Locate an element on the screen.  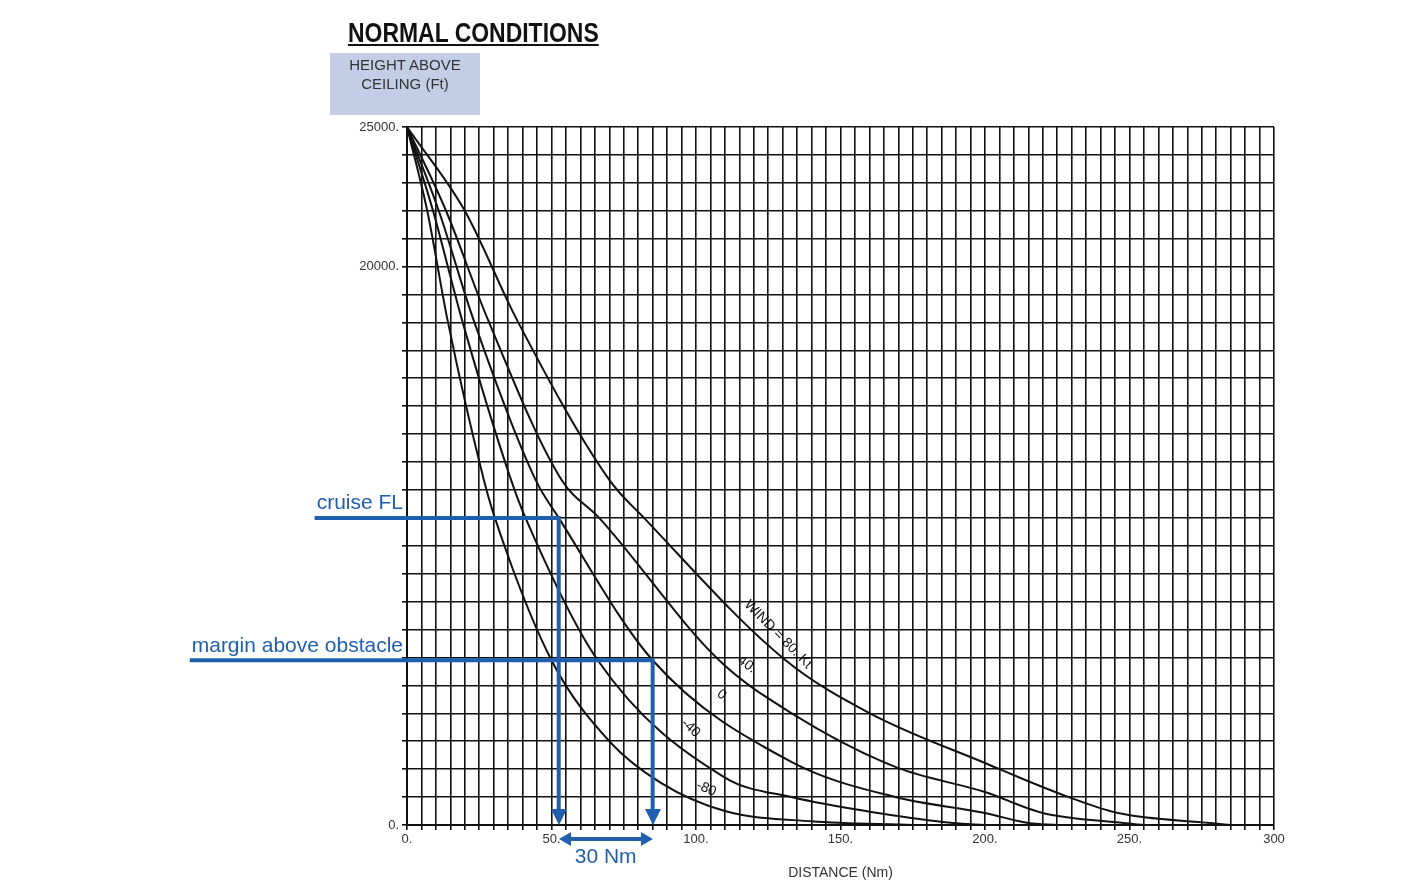
x-tick-label: 0. is located at coordinates (407, 839).